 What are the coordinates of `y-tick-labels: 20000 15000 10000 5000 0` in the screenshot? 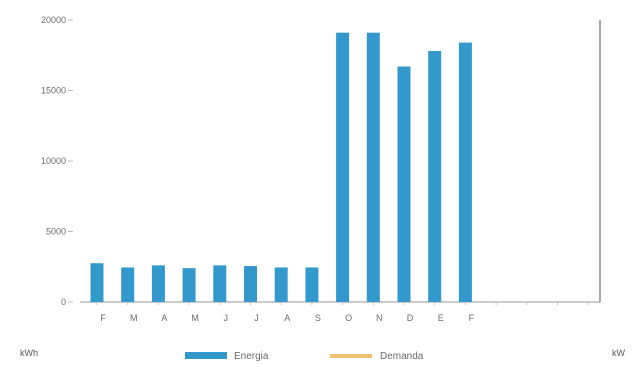 It's located at (57, 161).